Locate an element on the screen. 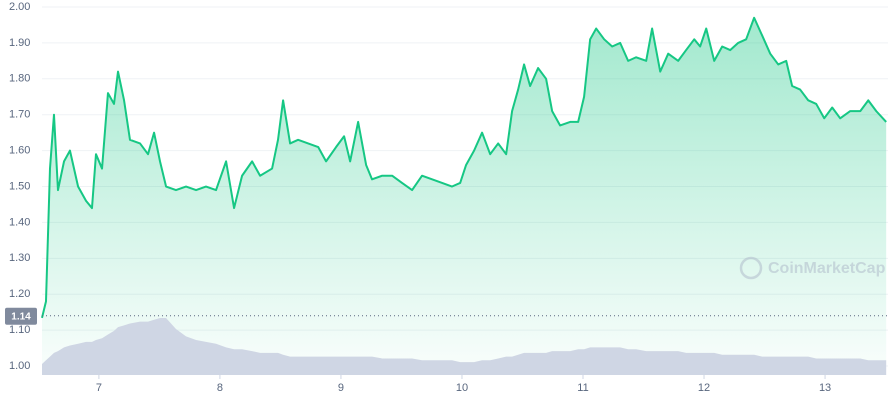 The image size is (890, 400). y-tick-label: 1.80 is located at coordinates (19, 79).